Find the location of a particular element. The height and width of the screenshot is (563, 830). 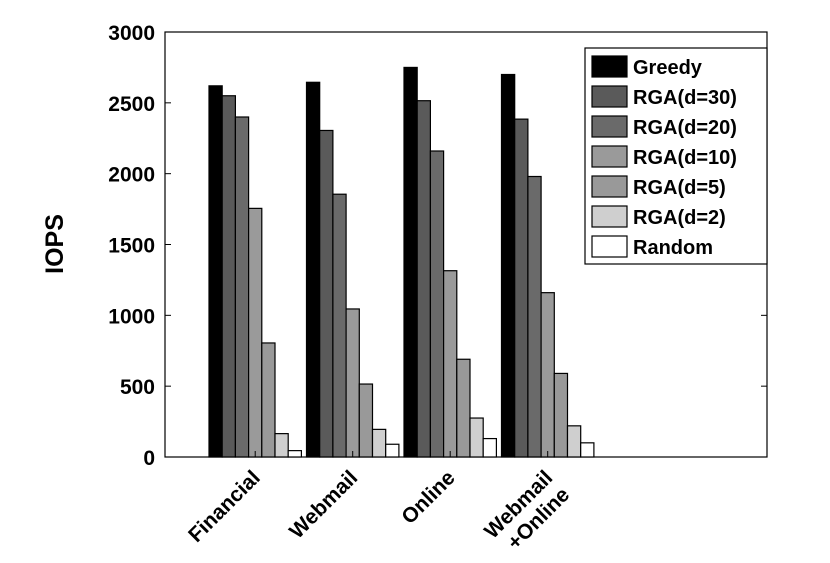

x-tick-label: Financial is located at coordinates (224, 506).